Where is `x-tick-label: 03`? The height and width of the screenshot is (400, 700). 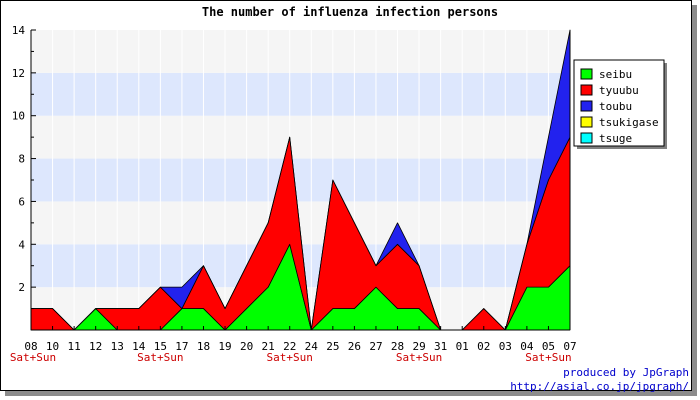 x-tick-label: 03 is located at coordinates (505, 346).